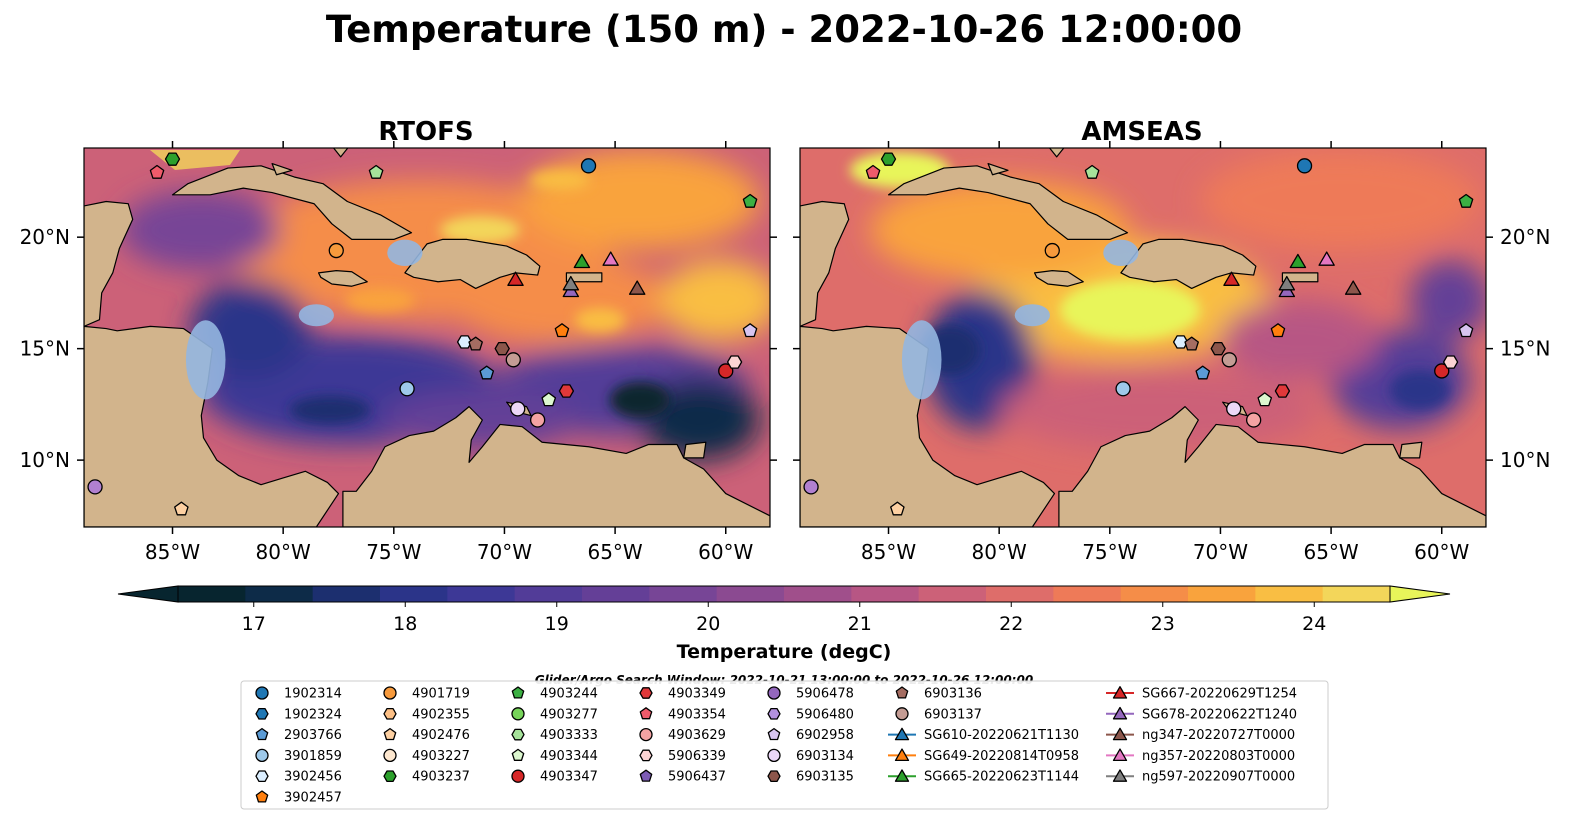  Describe the element at coordinates (708, 624) in the screenshot. I see `colorbar-tick-label: 20` at that location.